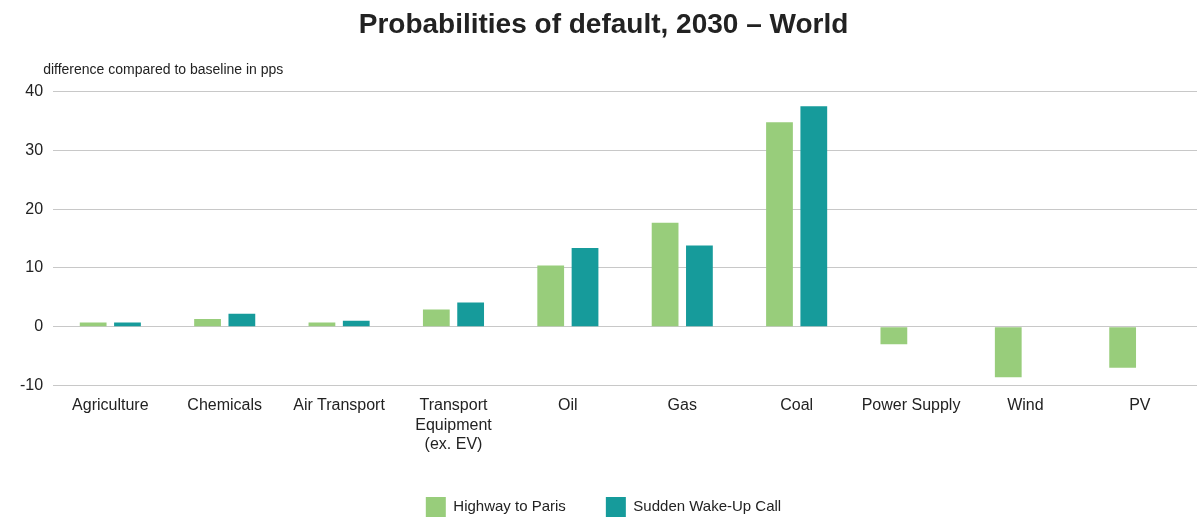  Describe the element at coordinates (110, 405) in the screenshot. I see `x-tick-label: Agriculture` at that location.